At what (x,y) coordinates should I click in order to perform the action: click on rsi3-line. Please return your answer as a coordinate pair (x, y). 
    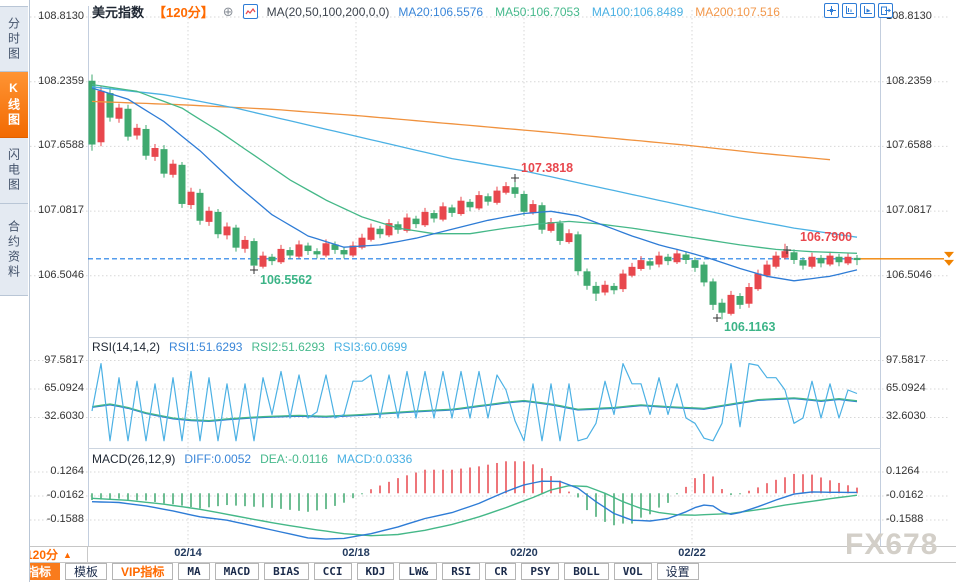
    Looking at the image, I should click on (474, 402).